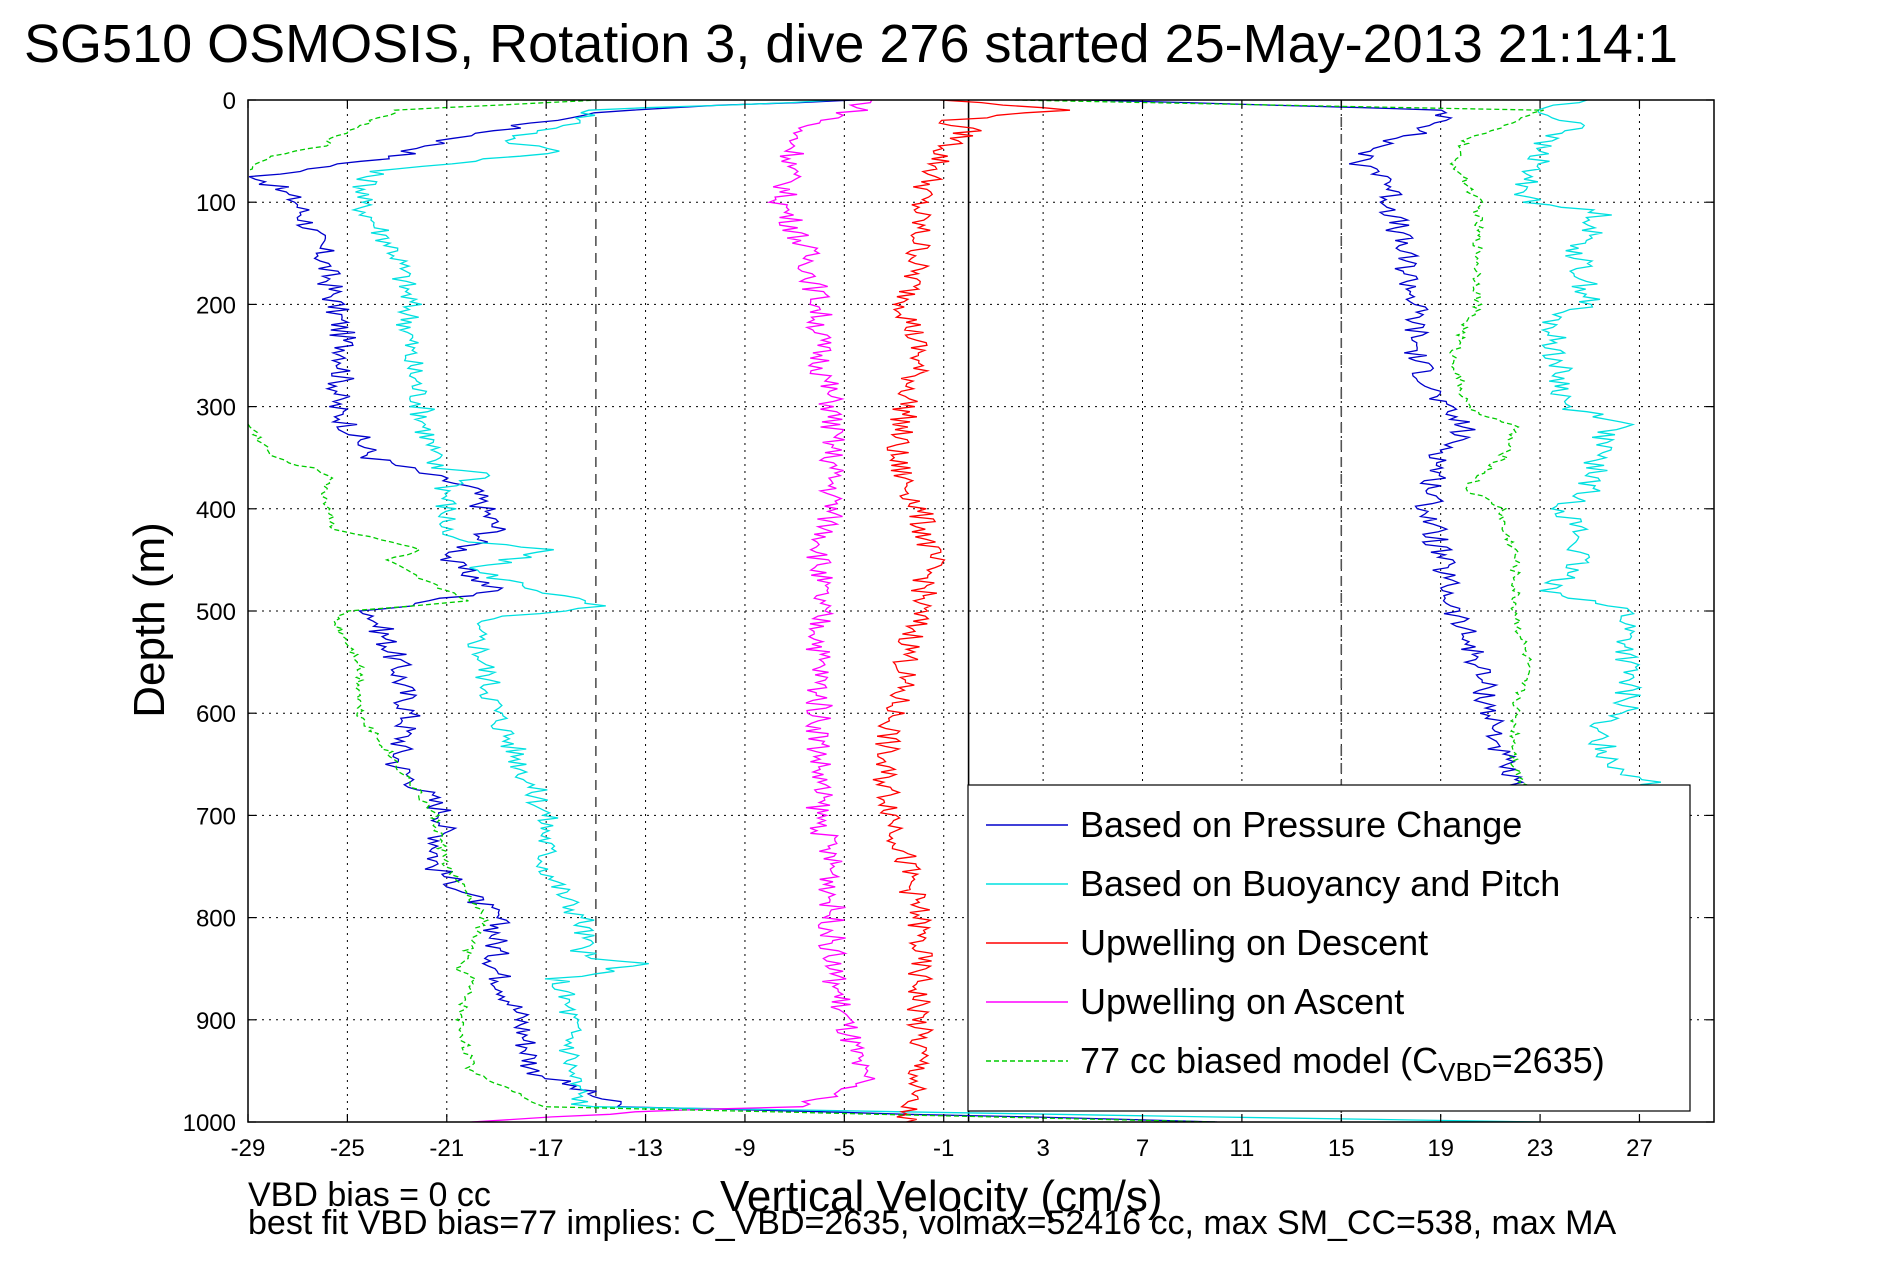 The width and height of the screenshot is (1891, 1262). What do you see at coordinates (209, 1123) in the screenshot?
I see `y-tick-label: 1000` at bounding box center [209, 1123].